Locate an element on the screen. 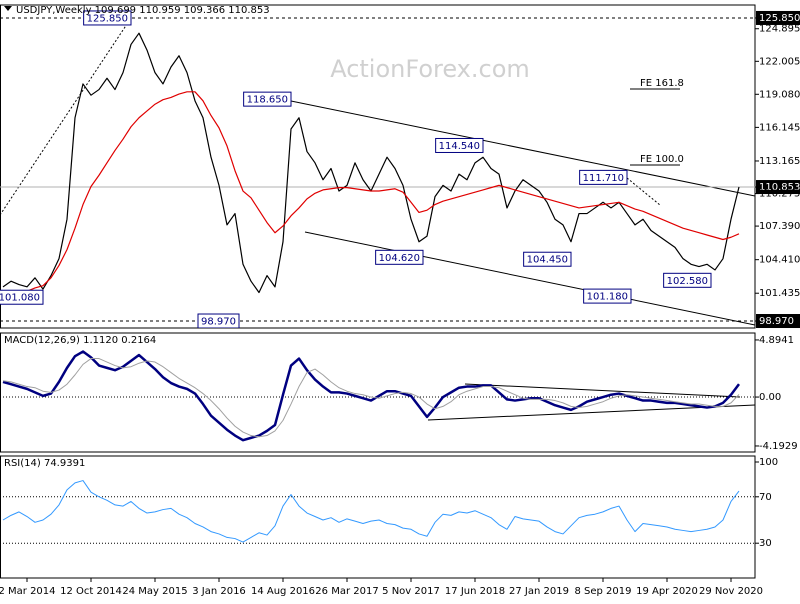 The height and width of the screenshot is (604, 800). x-tick-label: 24 May 2015 is located at coordinates (154, 591).